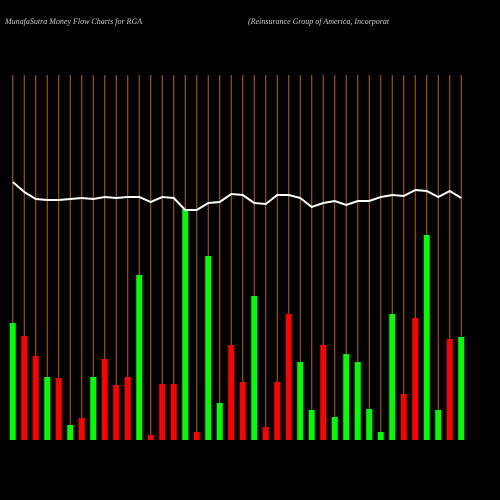  Describe the element at coordinates (73, 21) in the screenshot. I see `chart-title: MunafaSutra Money Flow Charts for RGA` at that location.